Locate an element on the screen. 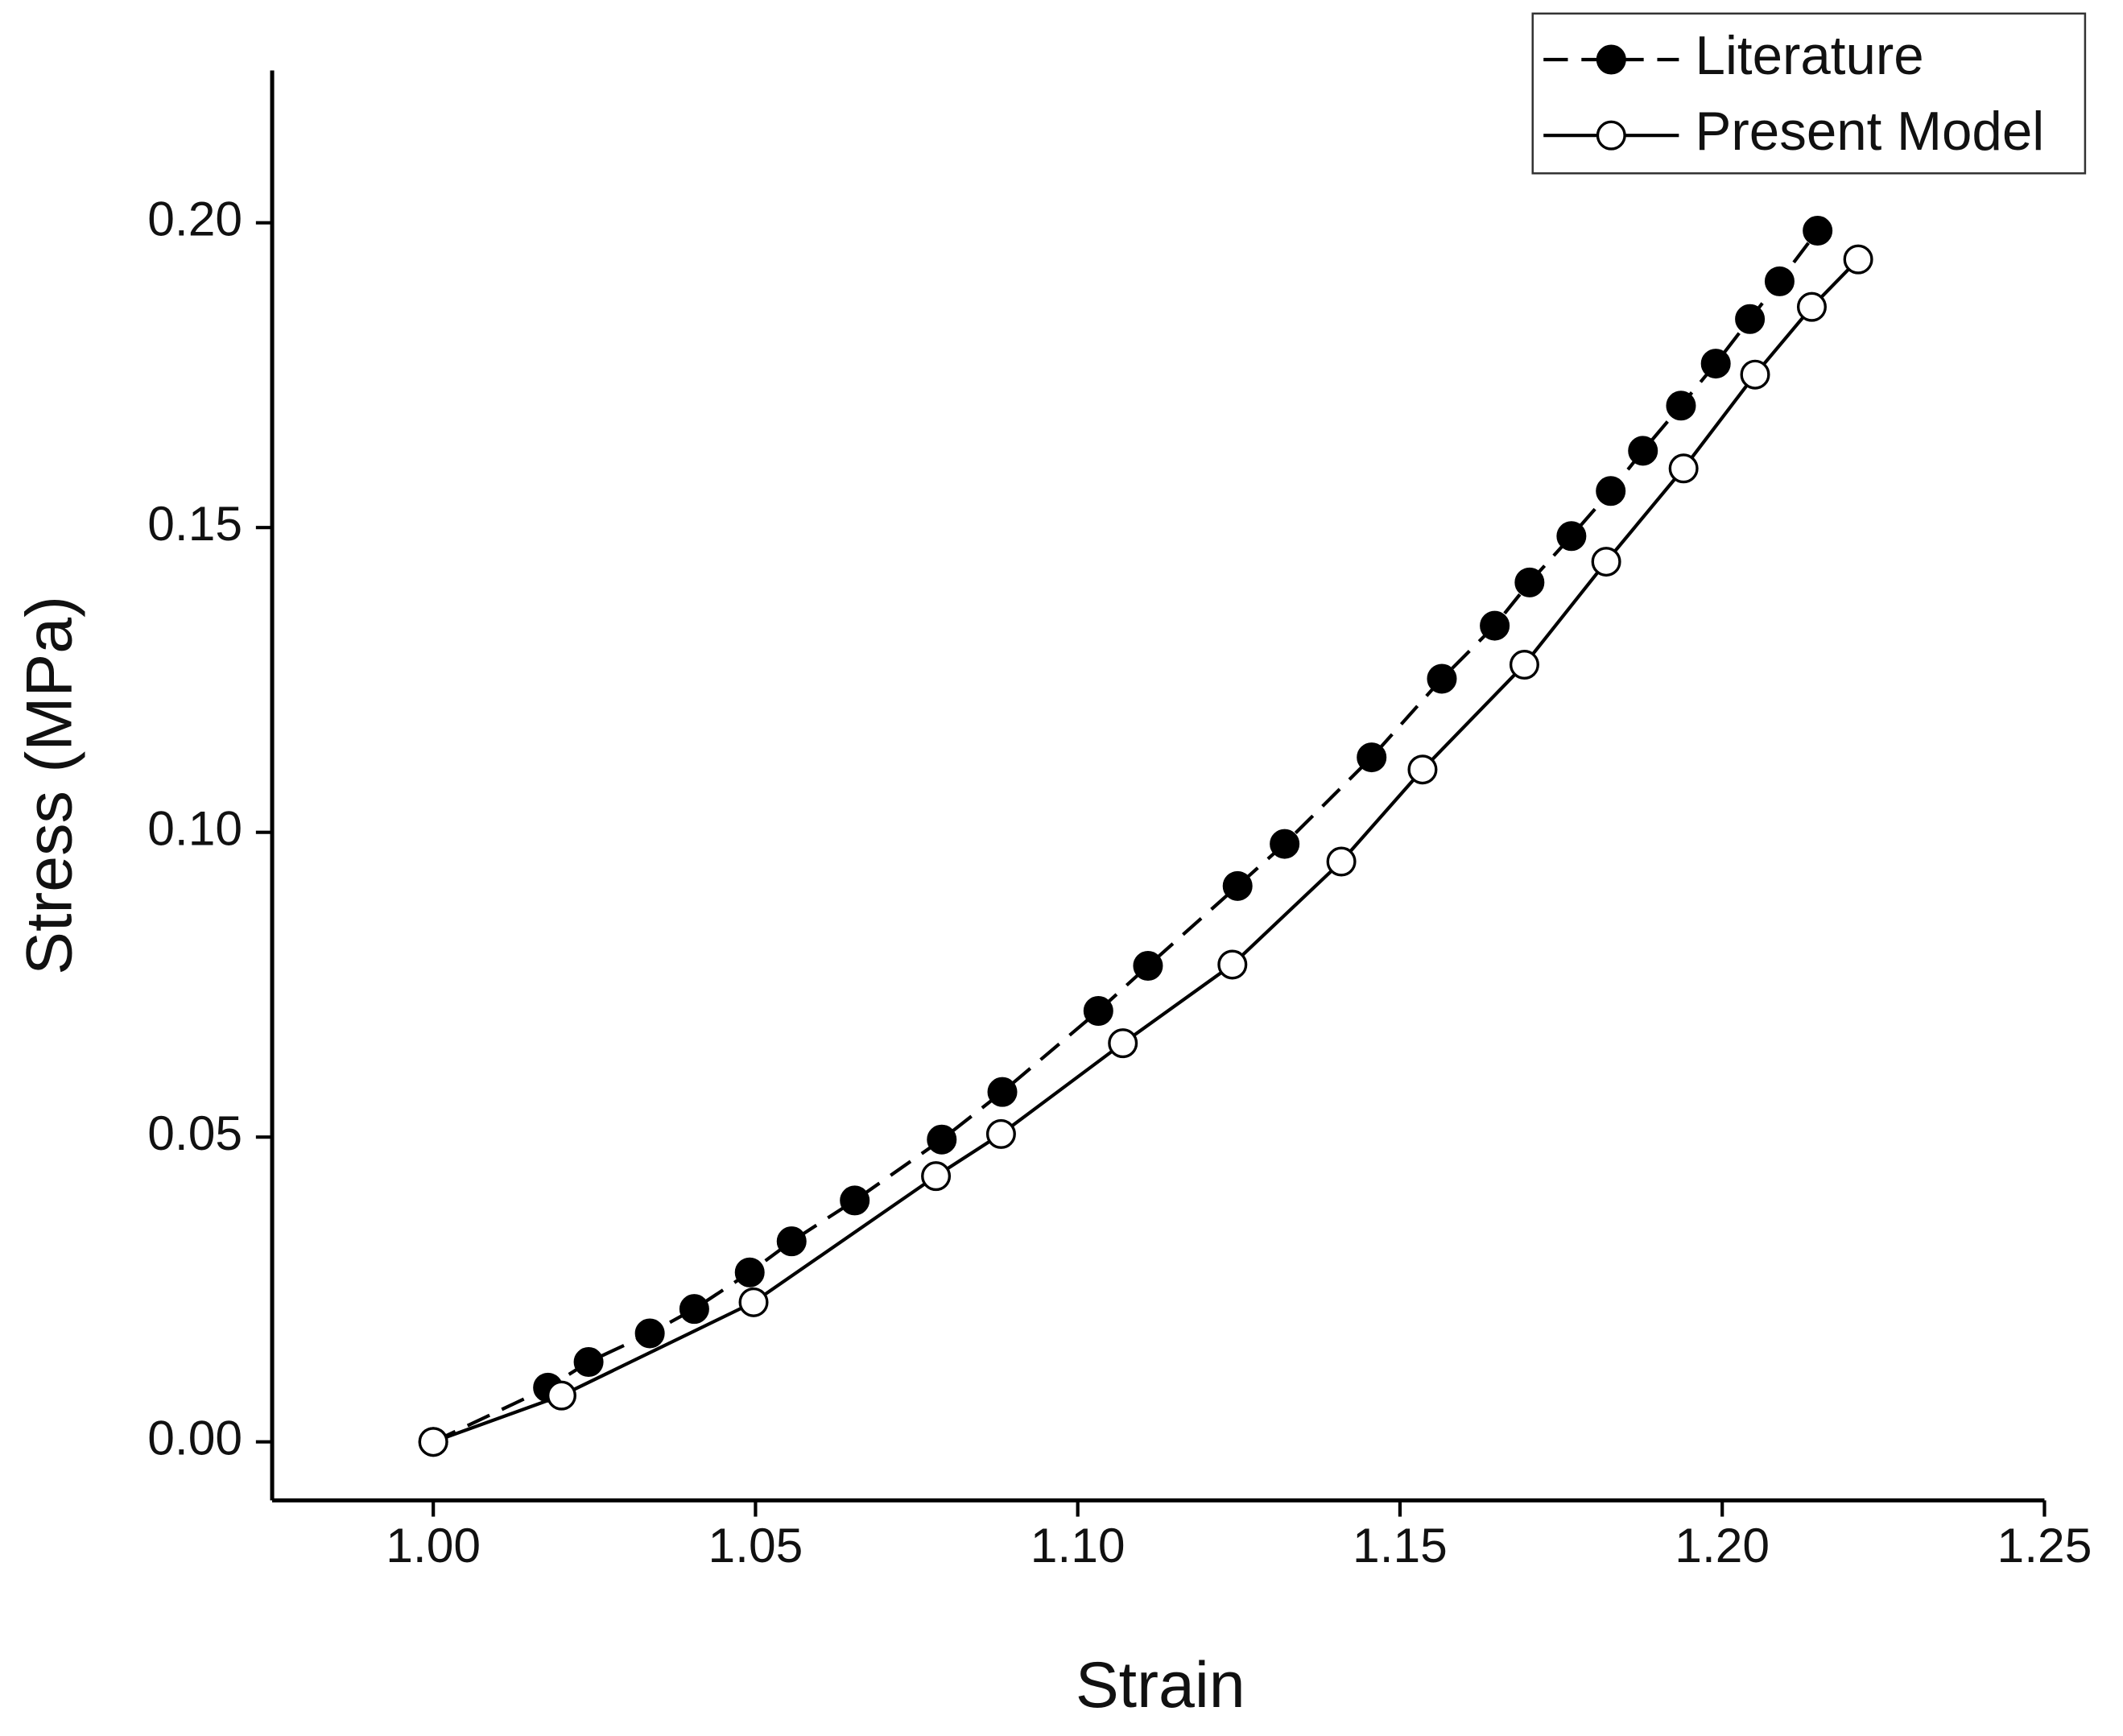  legend-label: Literature is located at coordinates (1810, 56).